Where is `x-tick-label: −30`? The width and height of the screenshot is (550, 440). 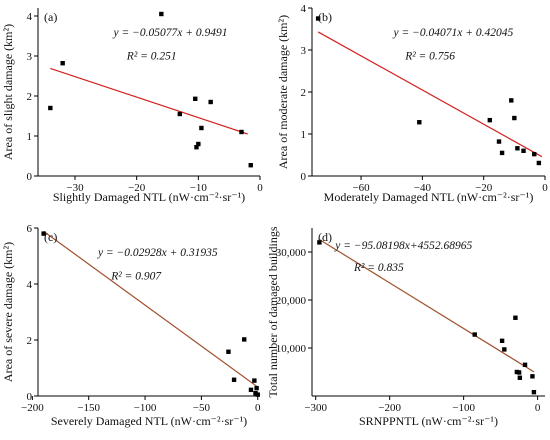 x-tick-label: −30 is located at coordinates (75, 188).